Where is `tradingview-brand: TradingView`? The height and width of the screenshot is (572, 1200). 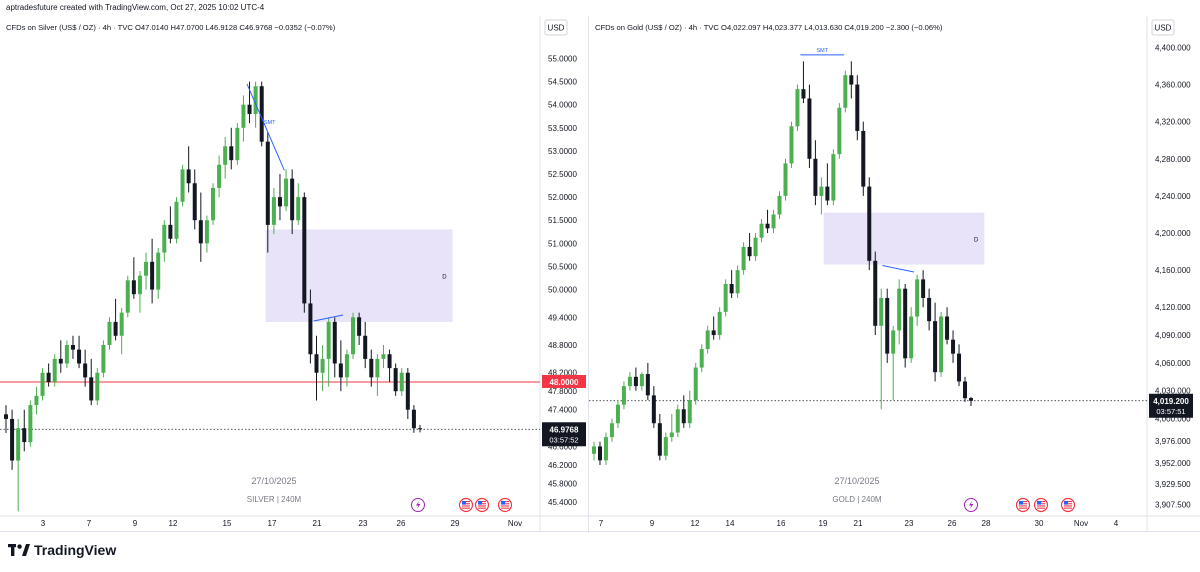
tradingview-brand: TradingView is located at coordinates (62, 550).